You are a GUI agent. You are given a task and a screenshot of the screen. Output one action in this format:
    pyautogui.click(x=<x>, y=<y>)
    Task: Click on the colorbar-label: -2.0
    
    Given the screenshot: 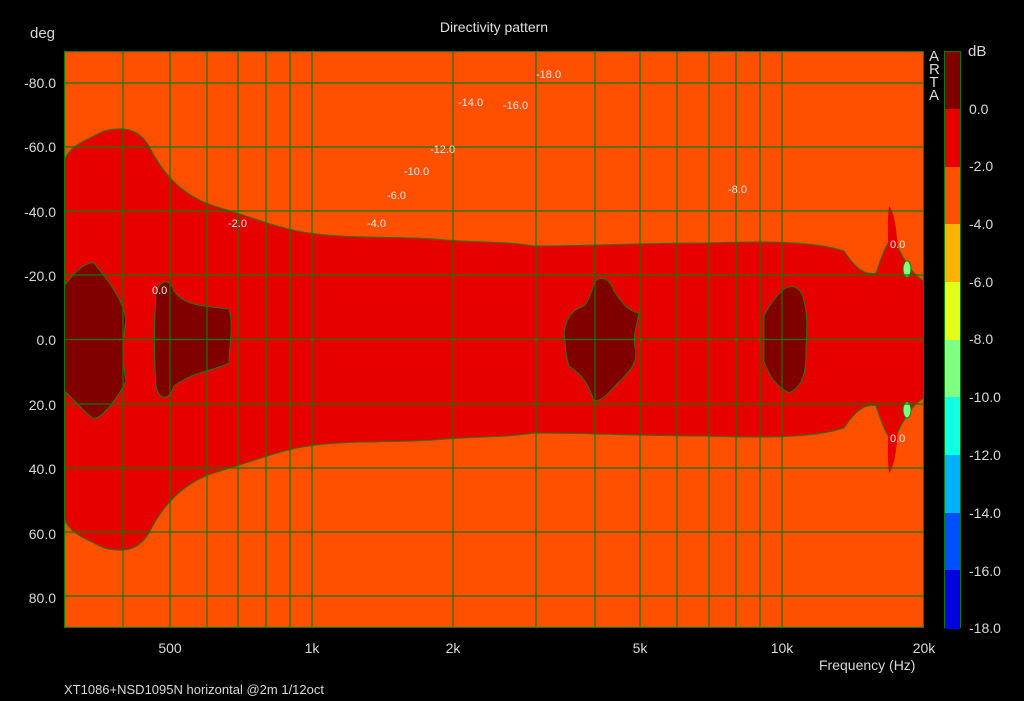 What is the action you would take?
    pyautogui.click(x=981, y=166)
    